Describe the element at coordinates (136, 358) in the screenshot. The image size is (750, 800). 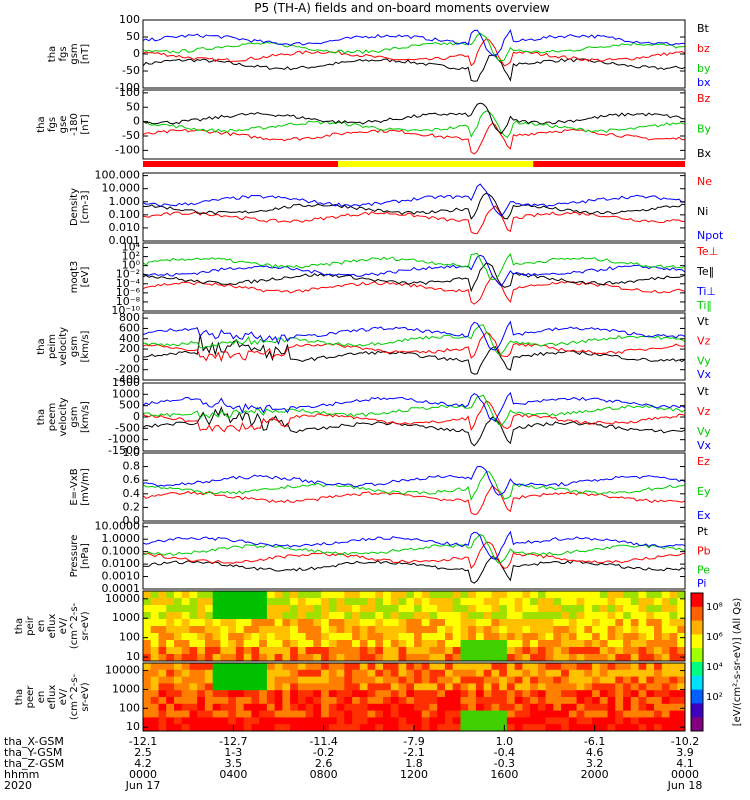
I see `ytick-label: 0` at that location.